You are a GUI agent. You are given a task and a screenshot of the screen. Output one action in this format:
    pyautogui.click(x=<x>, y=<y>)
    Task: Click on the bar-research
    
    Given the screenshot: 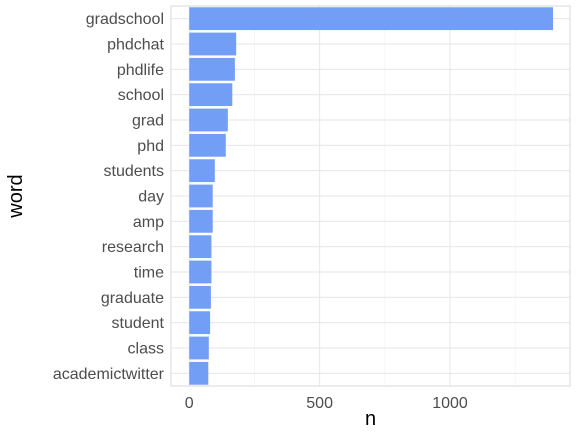 What is the action you would take?
    pyautogui.click(x=200, y=247)
    